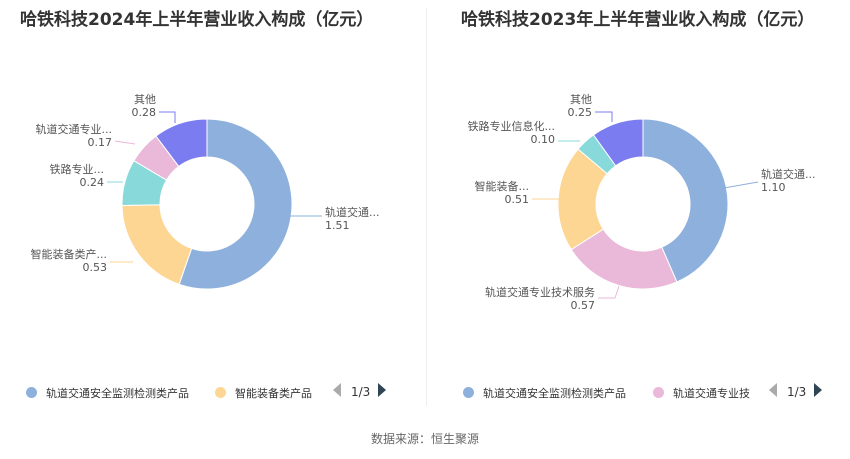 This screenshot has height=459, width=850. Describe the element at coordinates (212, 393) in the screenshot. I see `legend: 轨道交通安全监测检测类产品 智能装备类产品 1/3` at that location.